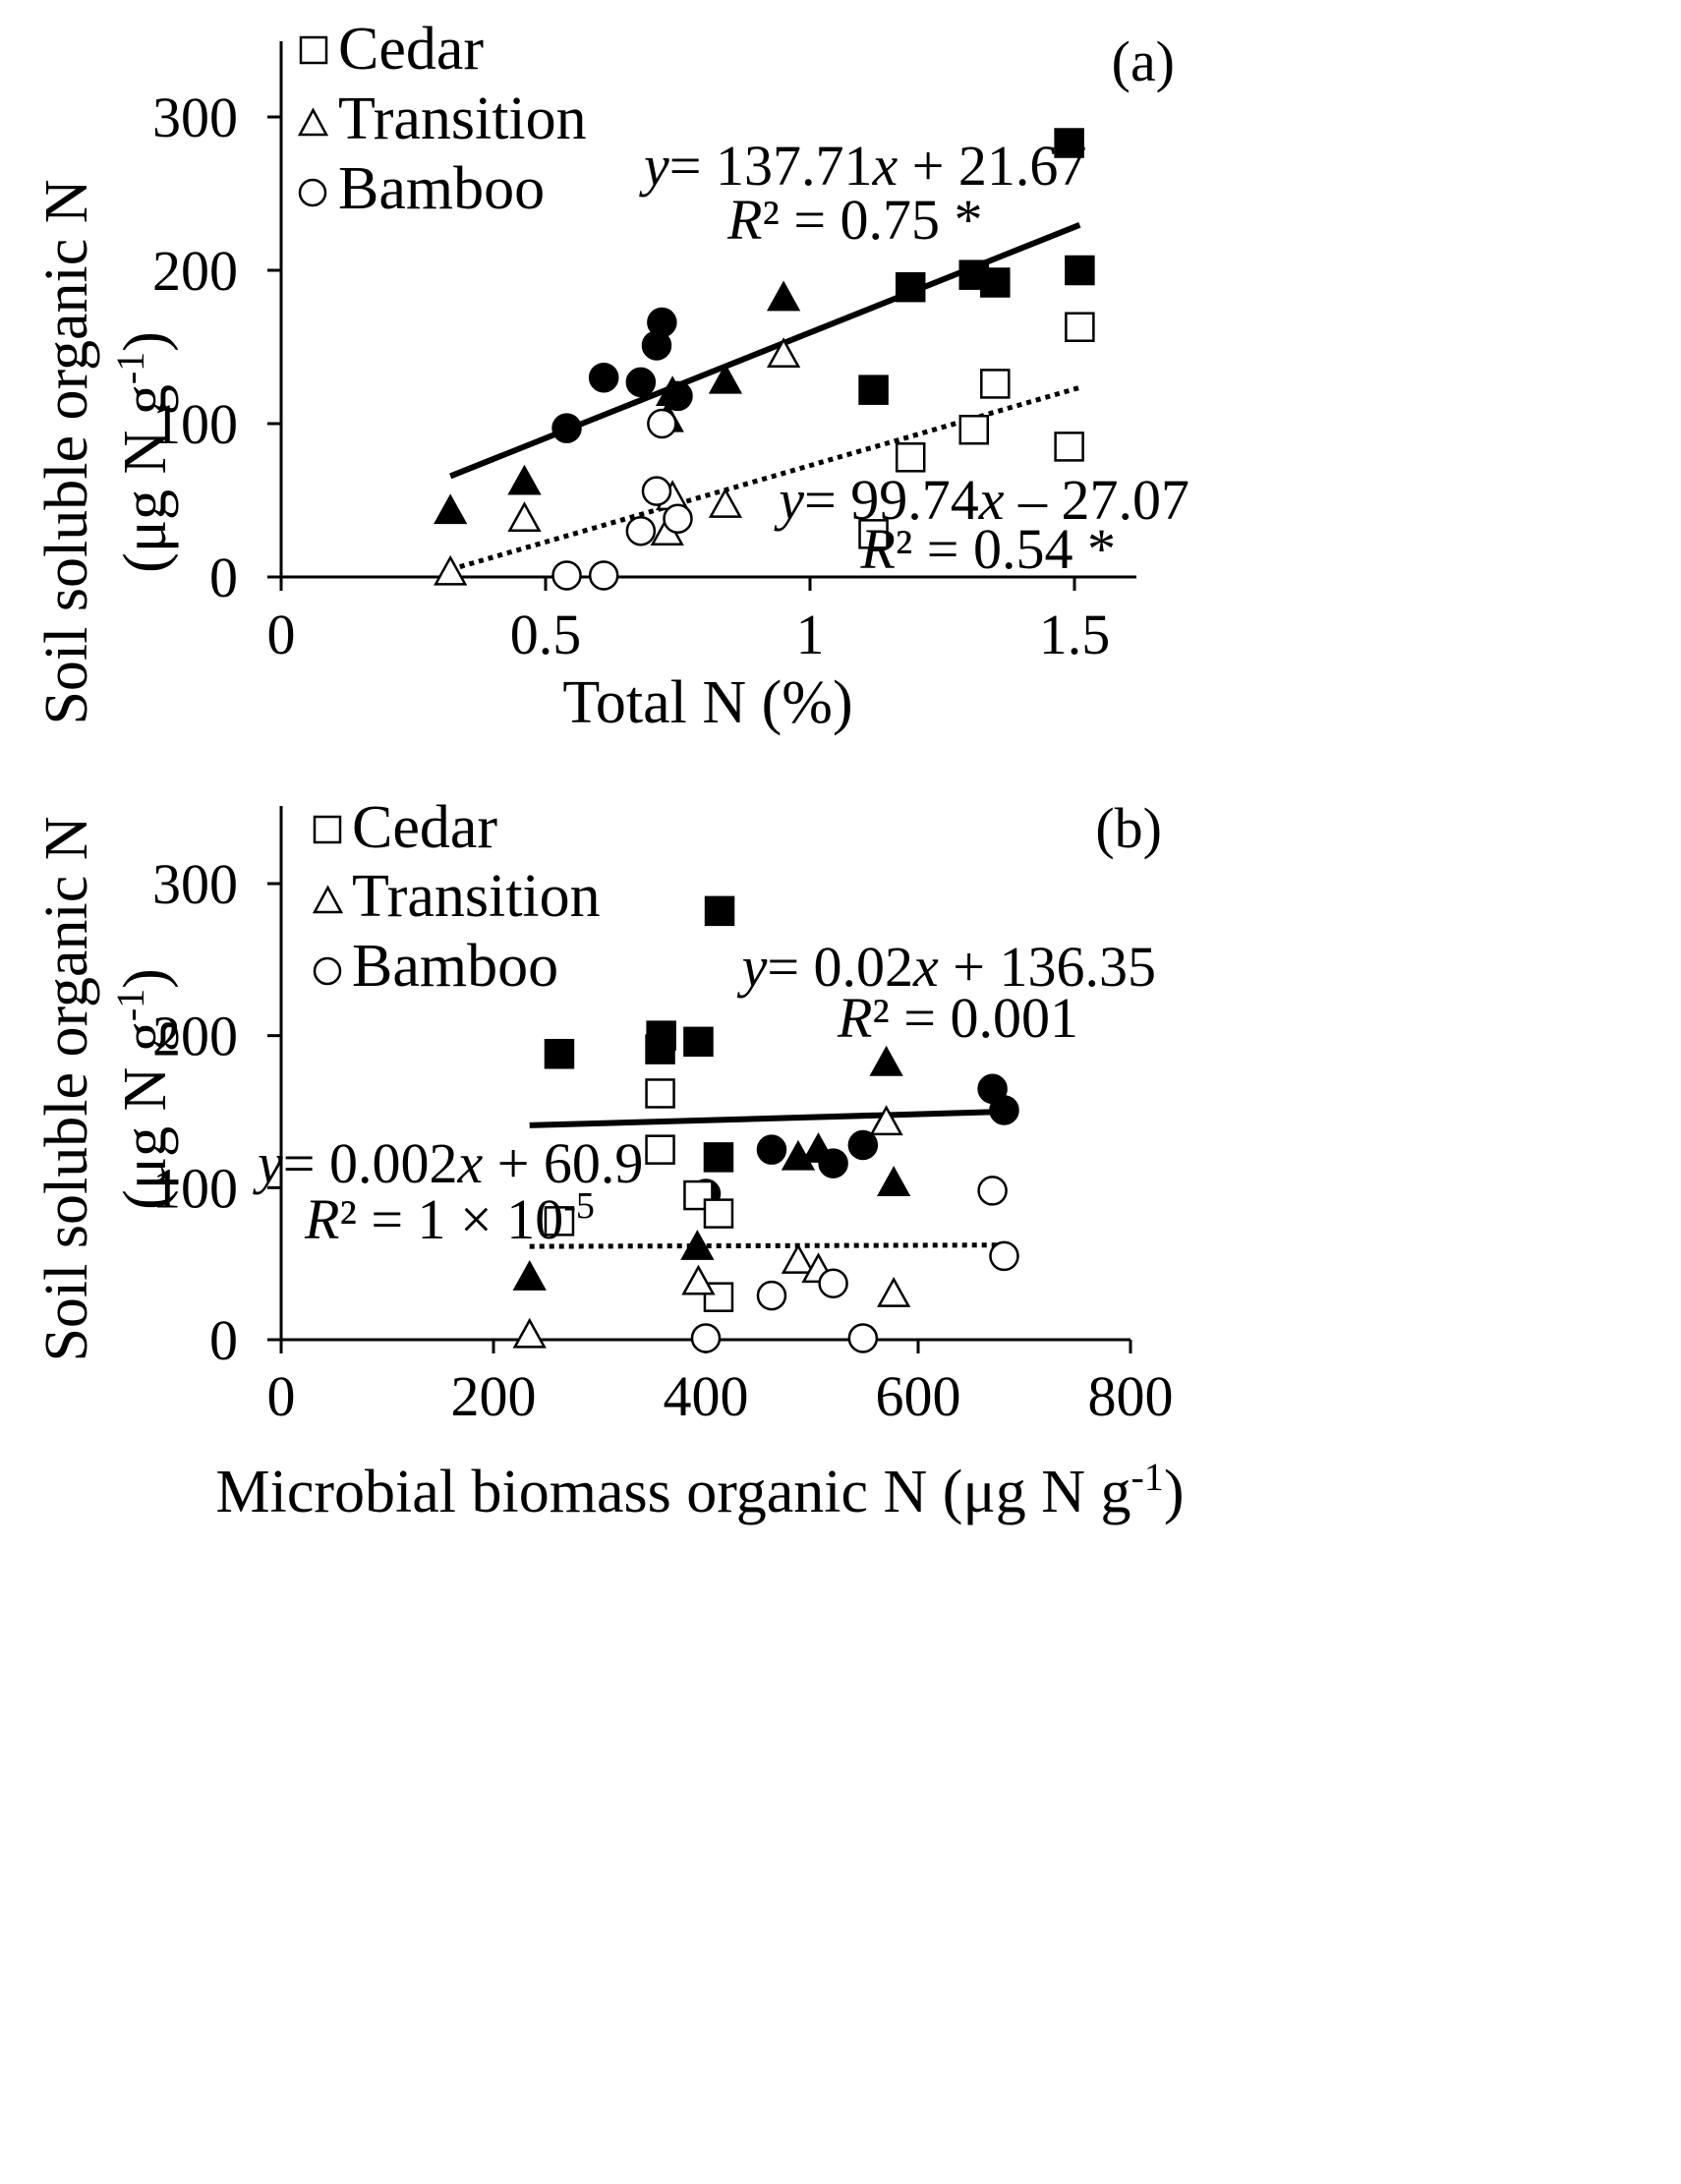 This screenshot has height=2184, width=1681. I want to click on panel-b-legend-transition: Transition, so click(477, 896).